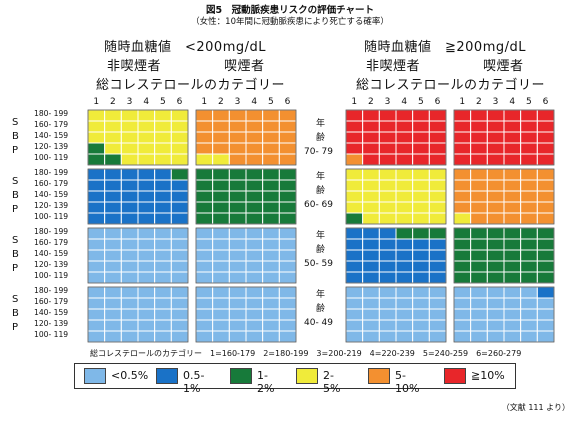 This screenshot has width=580, height=434. Describe the element at coordinates (51, 275) in the screenshot. I see `sbp-range-label: 100- 119` at that location.